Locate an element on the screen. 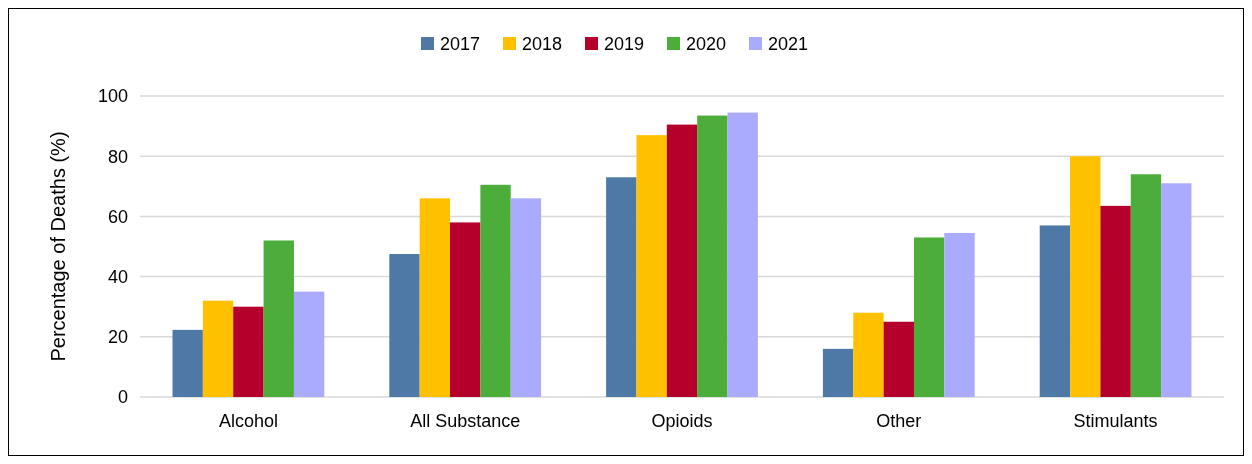  x-tick-label: Alcohol is located at coordinates (248, 421).